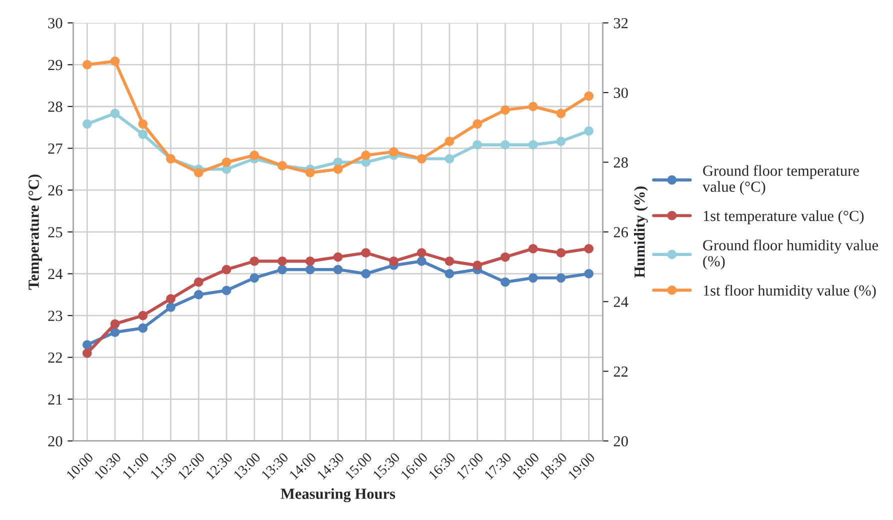 The width and height of the screenshot is (893, 520). I want to click on y2-axis-title: Humidity (%), so click(641, 232).